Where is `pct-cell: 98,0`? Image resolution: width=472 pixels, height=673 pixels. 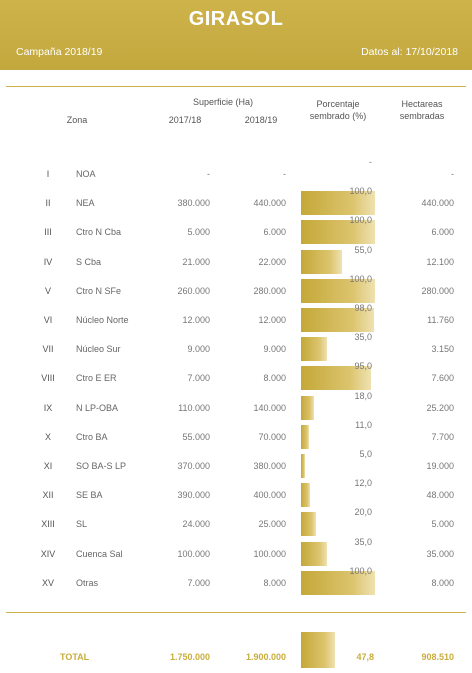
pct-cell: 98,0 is located at coordinates (338, 317).